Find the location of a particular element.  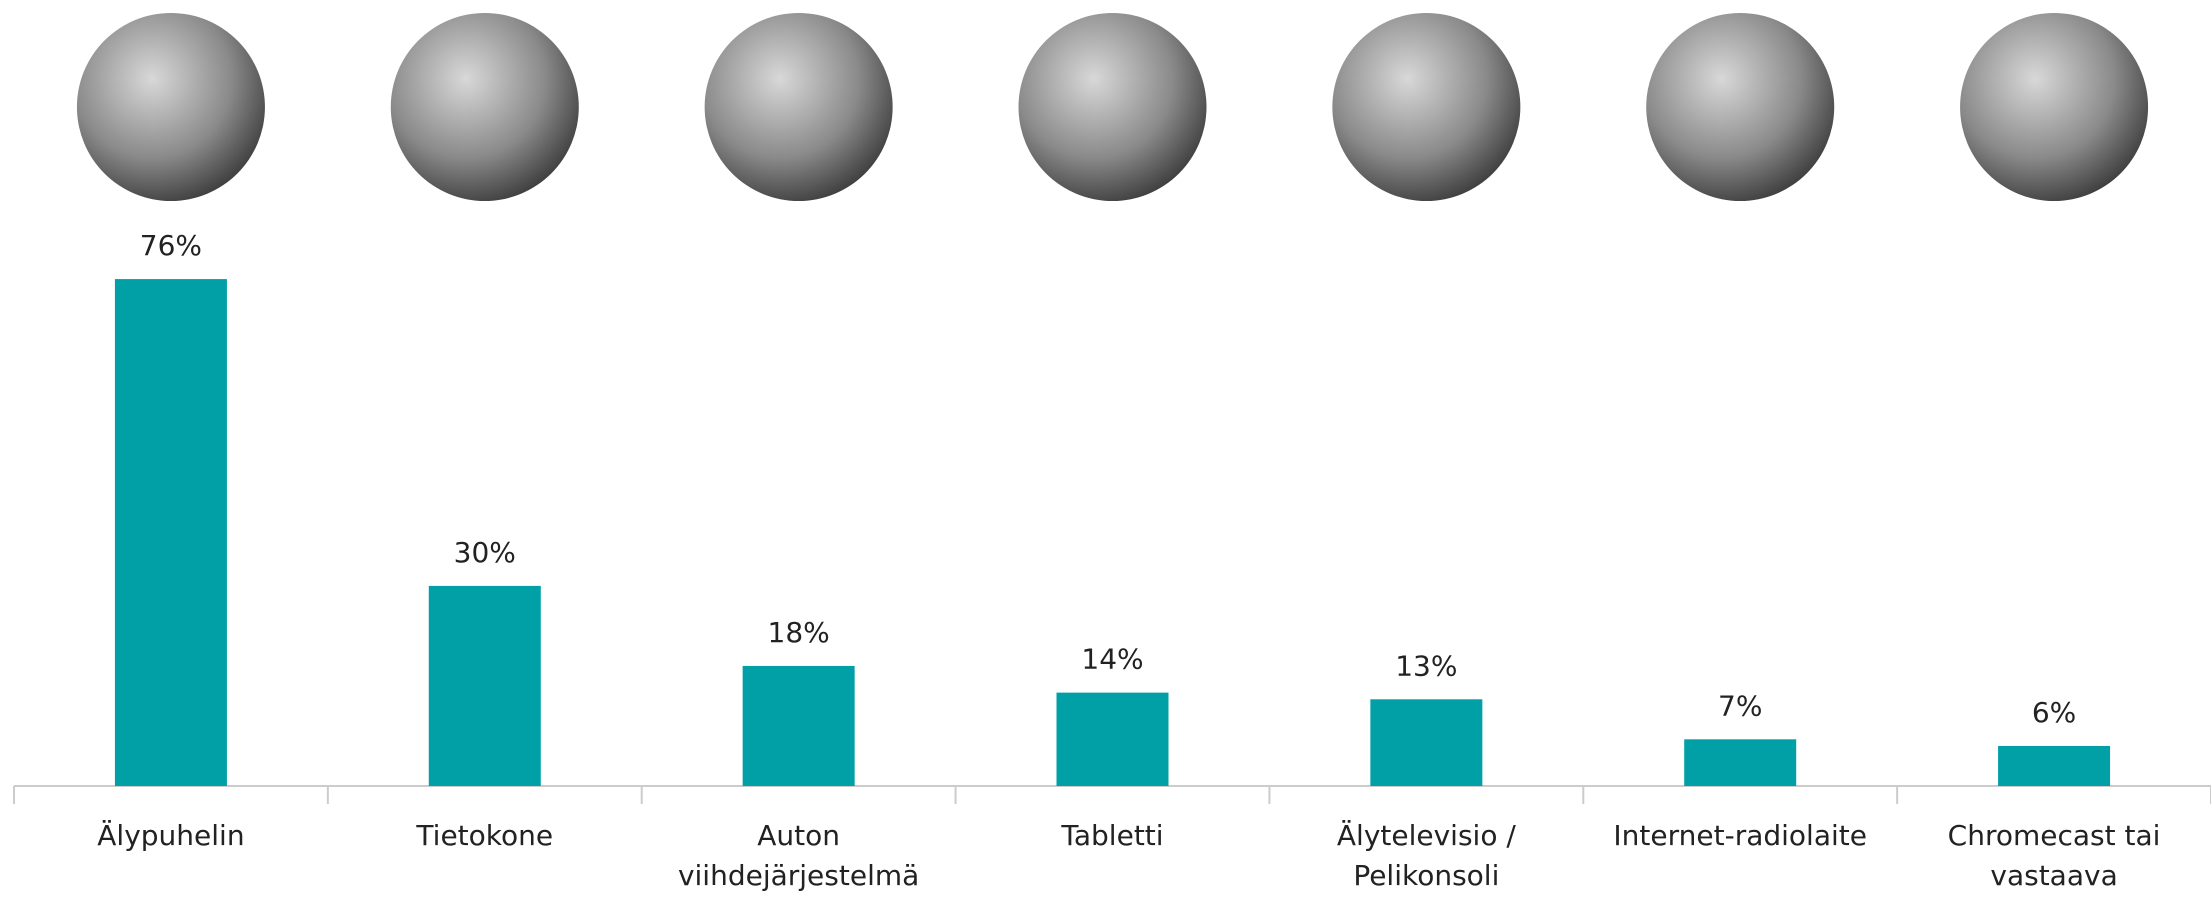

value-label: 76% is located at coordinates (171, 245).